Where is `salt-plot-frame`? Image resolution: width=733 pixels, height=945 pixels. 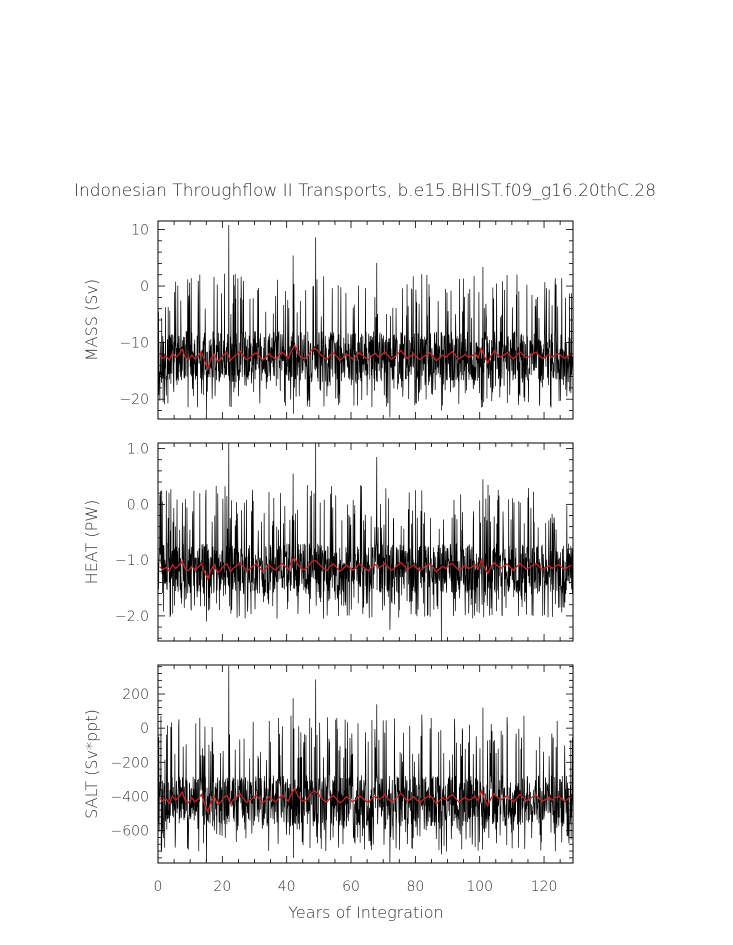 salt-plot-frame is located at coordinates (365, 764).